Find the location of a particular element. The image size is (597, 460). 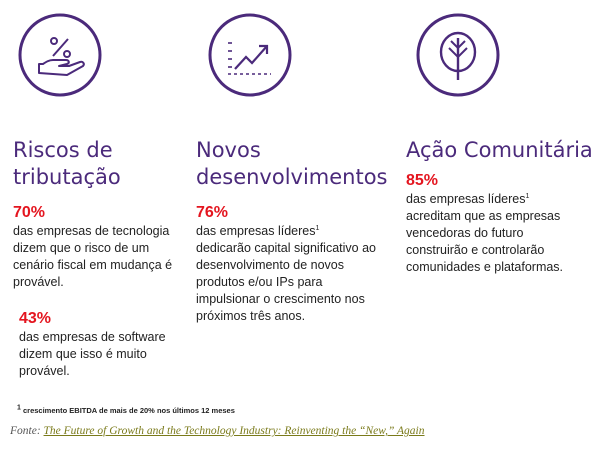

stat-percent: 70% is located at coordinates (29, 212).